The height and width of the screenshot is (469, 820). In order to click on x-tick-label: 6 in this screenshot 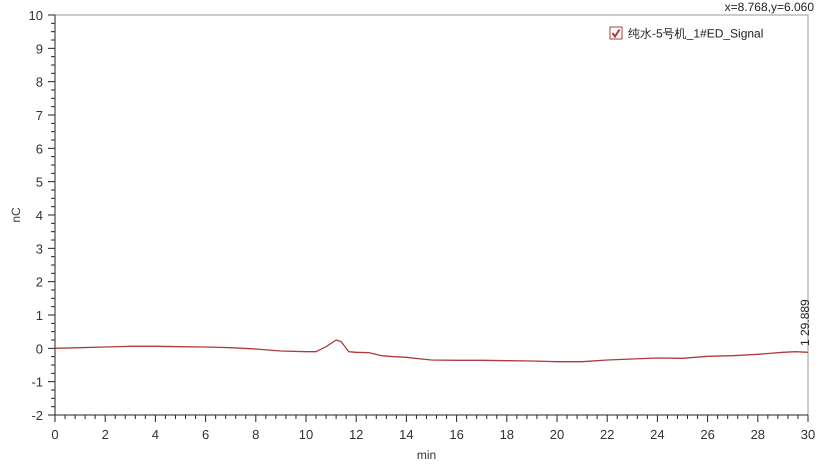, I will do `click(206, 434)`.